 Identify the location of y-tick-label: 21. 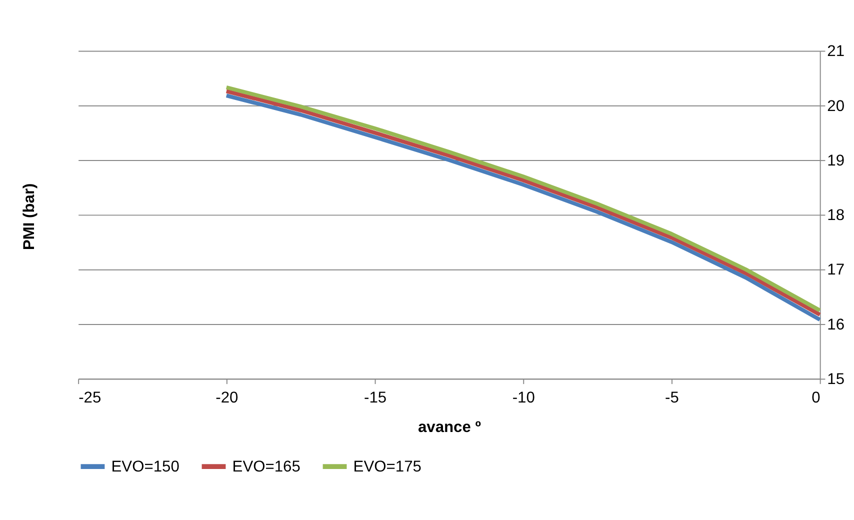
(836, 51).